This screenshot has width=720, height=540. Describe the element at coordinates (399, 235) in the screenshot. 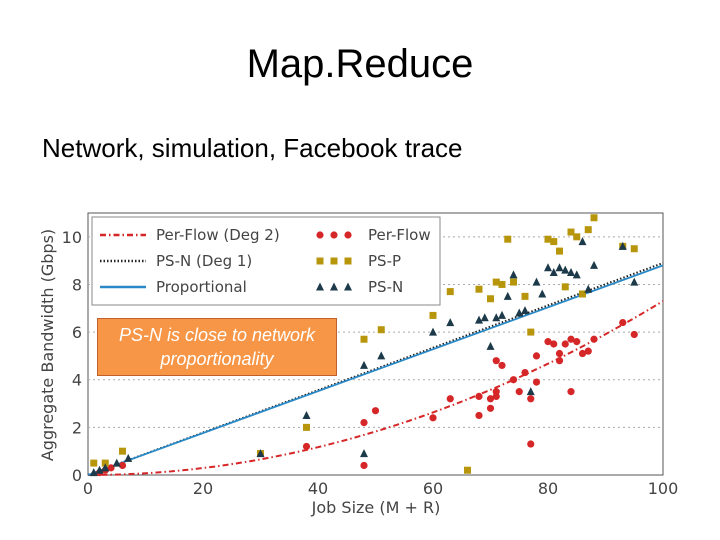

I see `legend-label: Per-Flow` at that location.